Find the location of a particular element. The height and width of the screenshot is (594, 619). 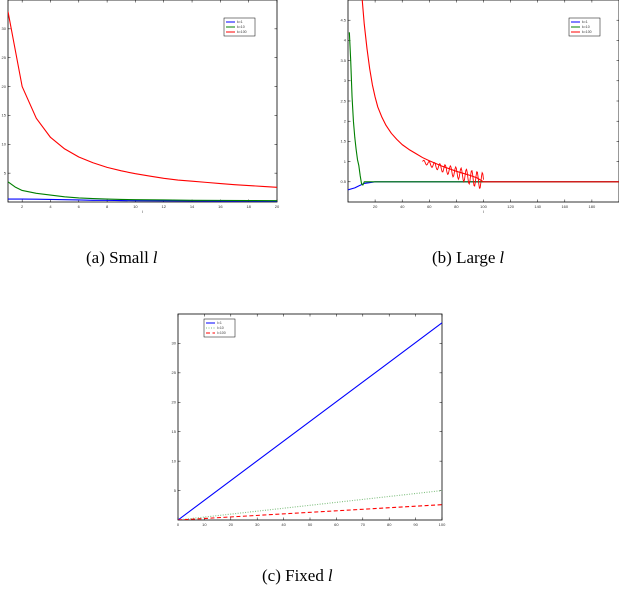

legend-label: l=1 is located at coordinates (219, 323).